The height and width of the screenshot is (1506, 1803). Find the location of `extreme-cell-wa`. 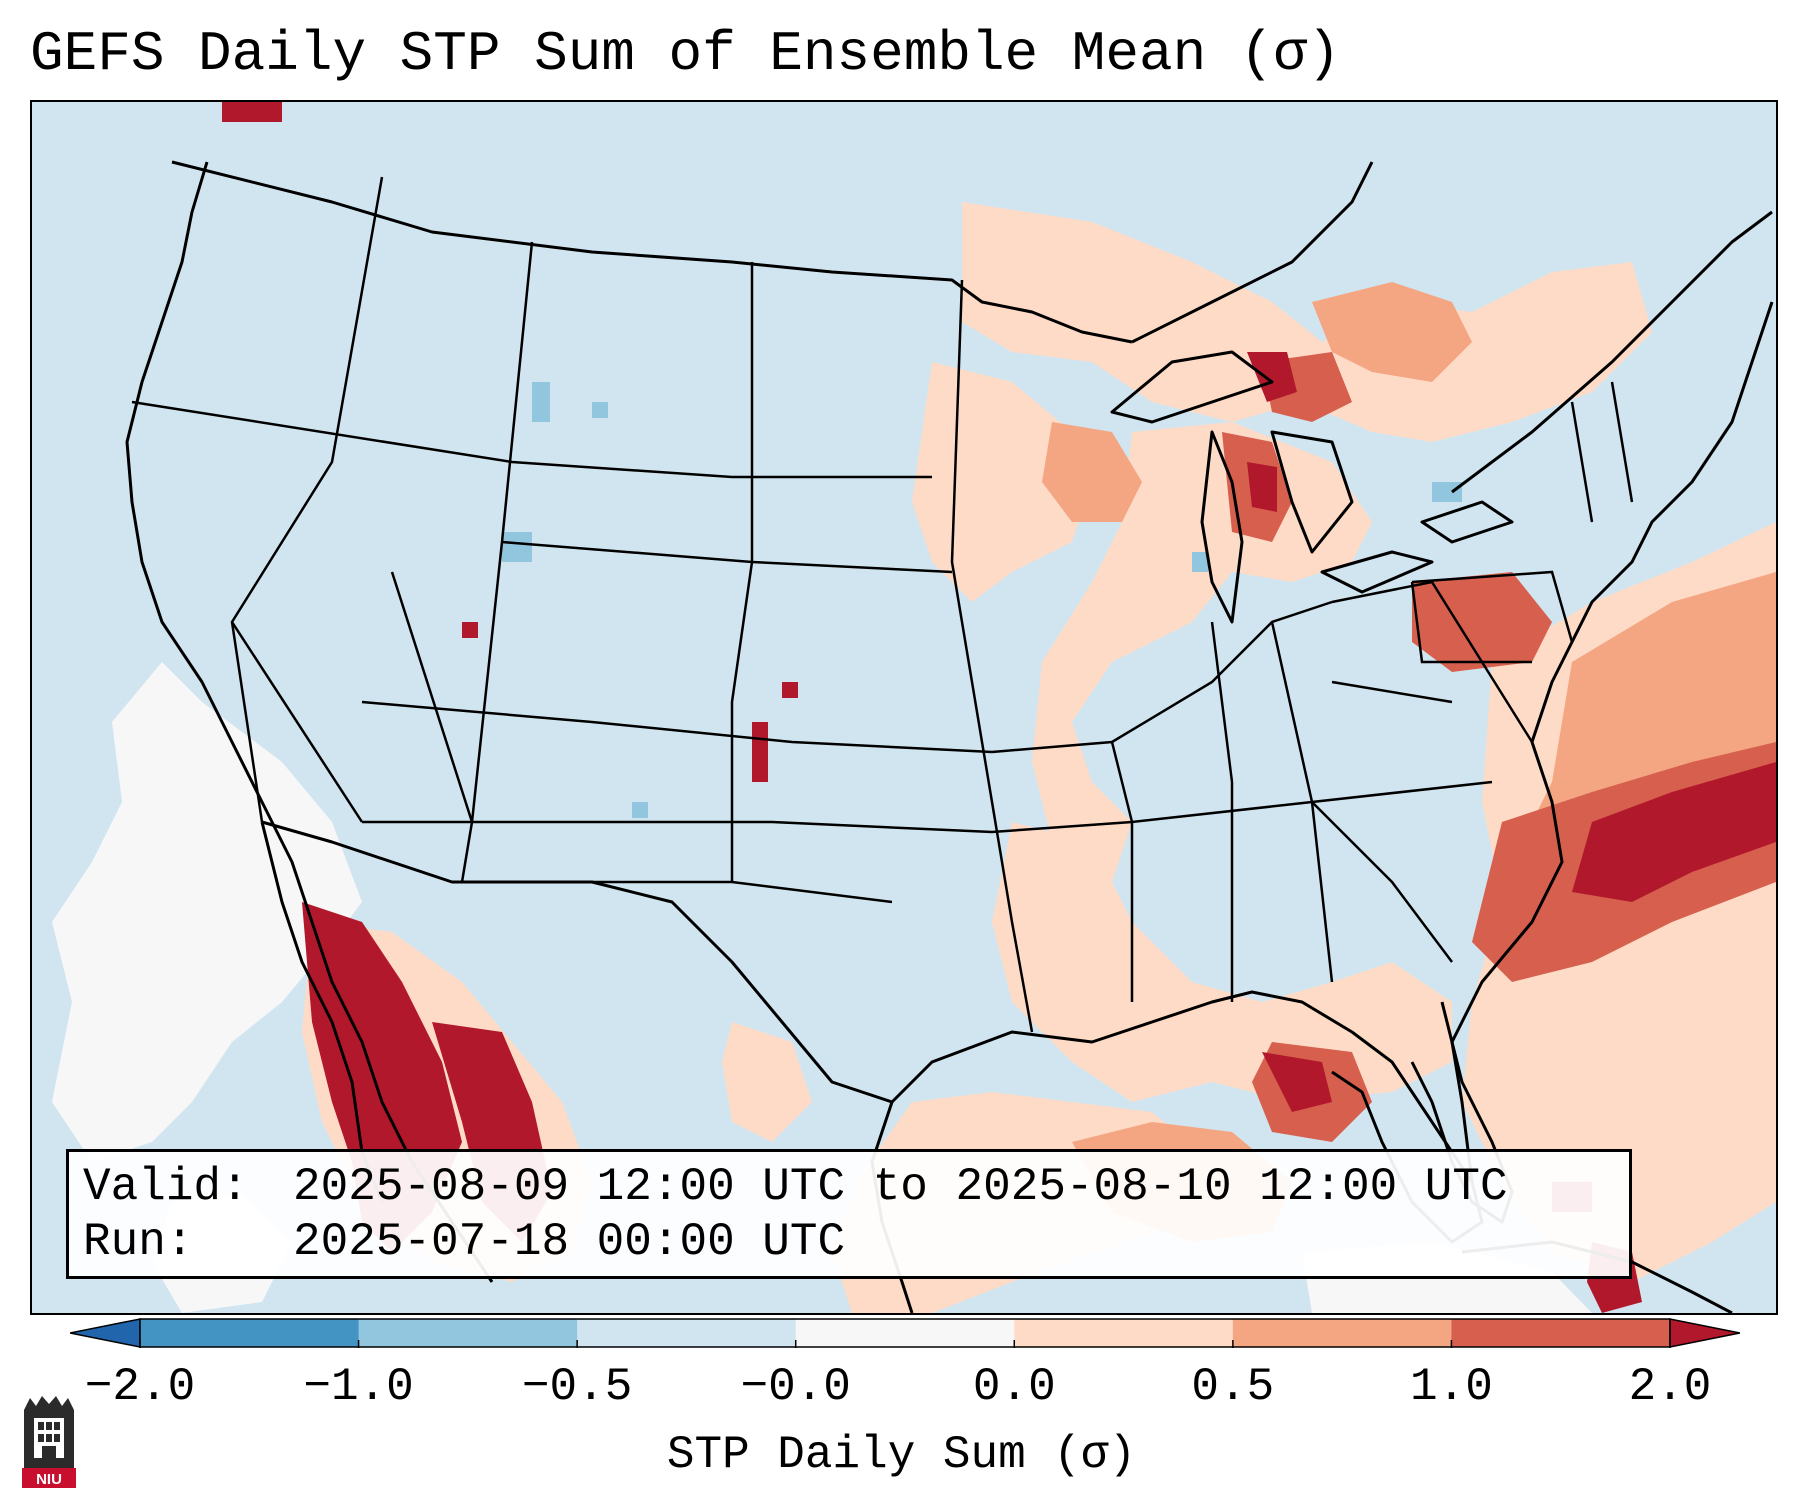

extreme-cell-wa is located at coordinates (252, 112).